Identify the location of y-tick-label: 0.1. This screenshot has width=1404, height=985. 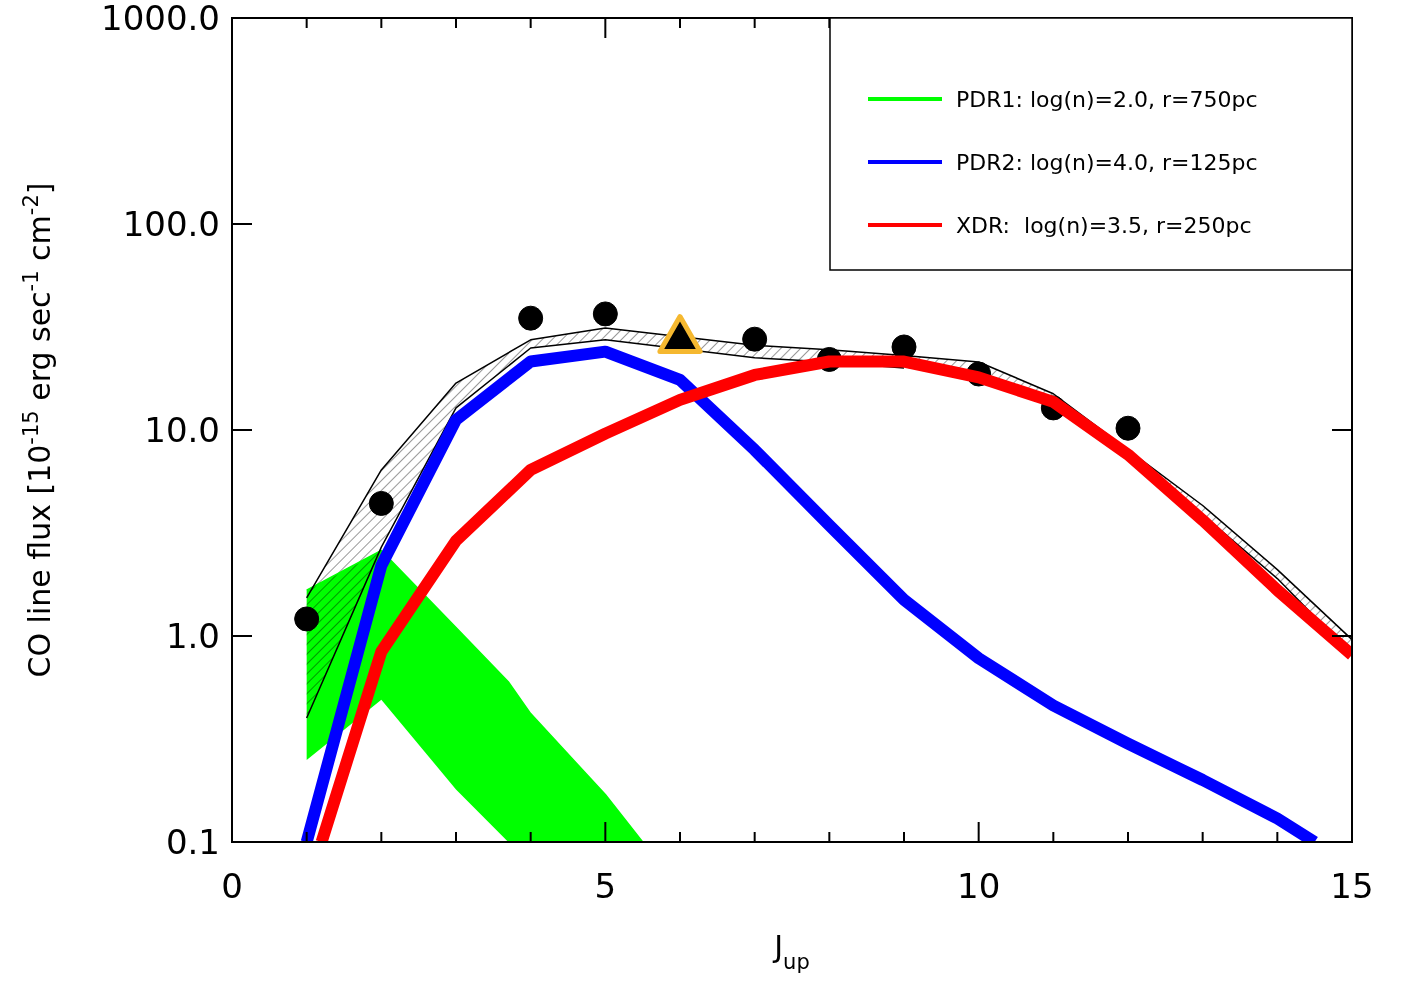
(192, 842).